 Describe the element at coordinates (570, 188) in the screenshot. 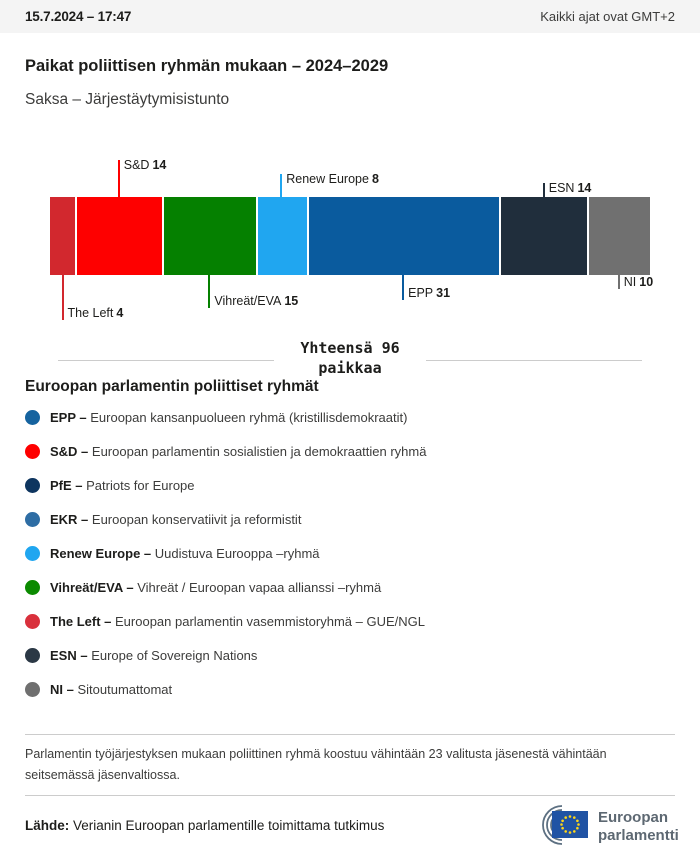

I see `bar-label-esn: ESN 14` at that location.